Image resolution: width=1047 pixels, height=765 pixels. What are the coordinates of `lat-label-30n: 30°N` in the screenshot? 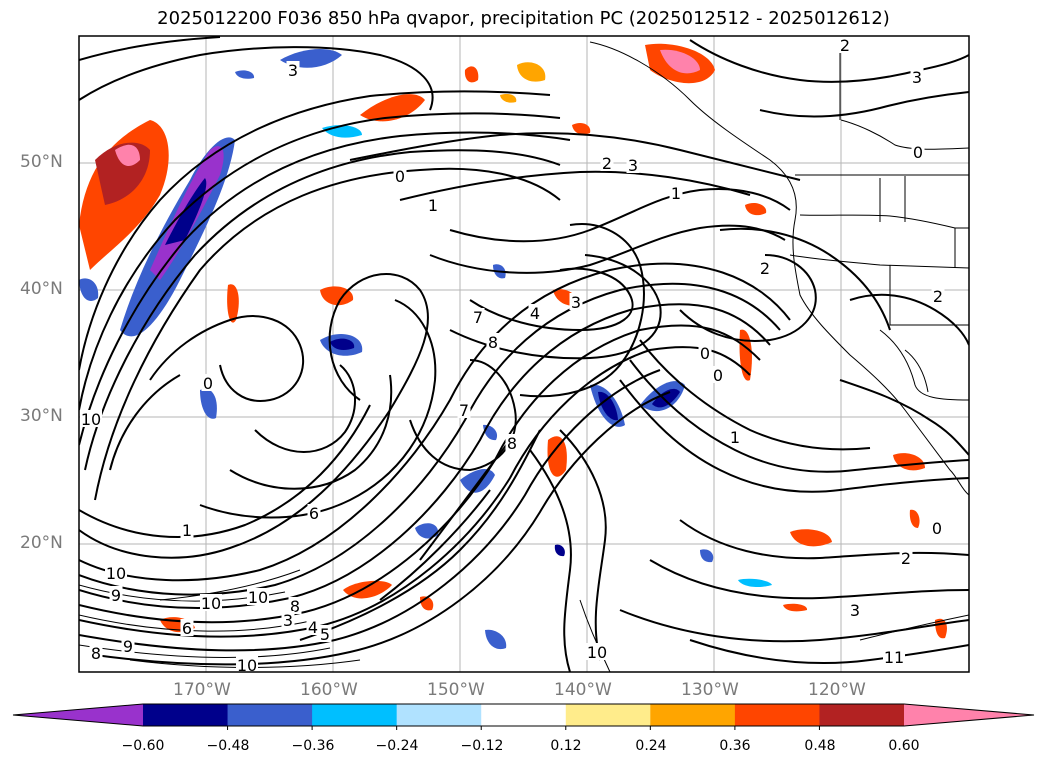 It's located at (41, 416).